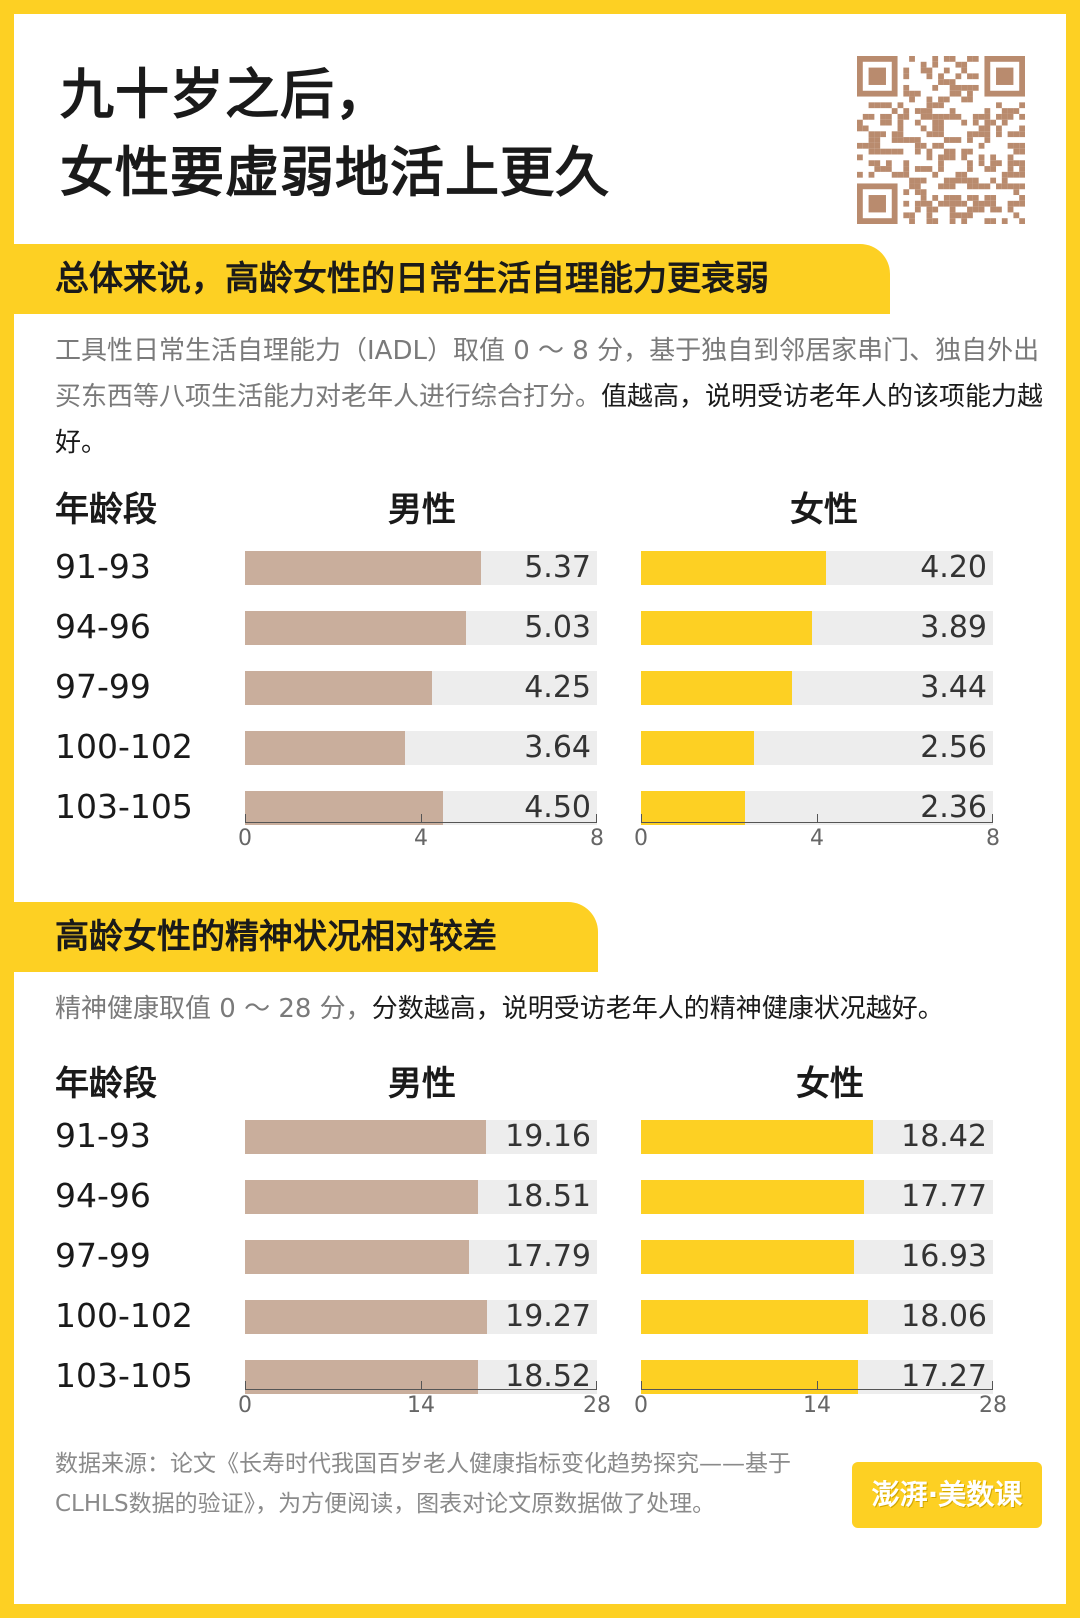 This screenshot has width=1080, height=1618. Describe the element at coordinates (106, 1084) in the screenshot. I see `section2-age-header: 年龄段` at that location.